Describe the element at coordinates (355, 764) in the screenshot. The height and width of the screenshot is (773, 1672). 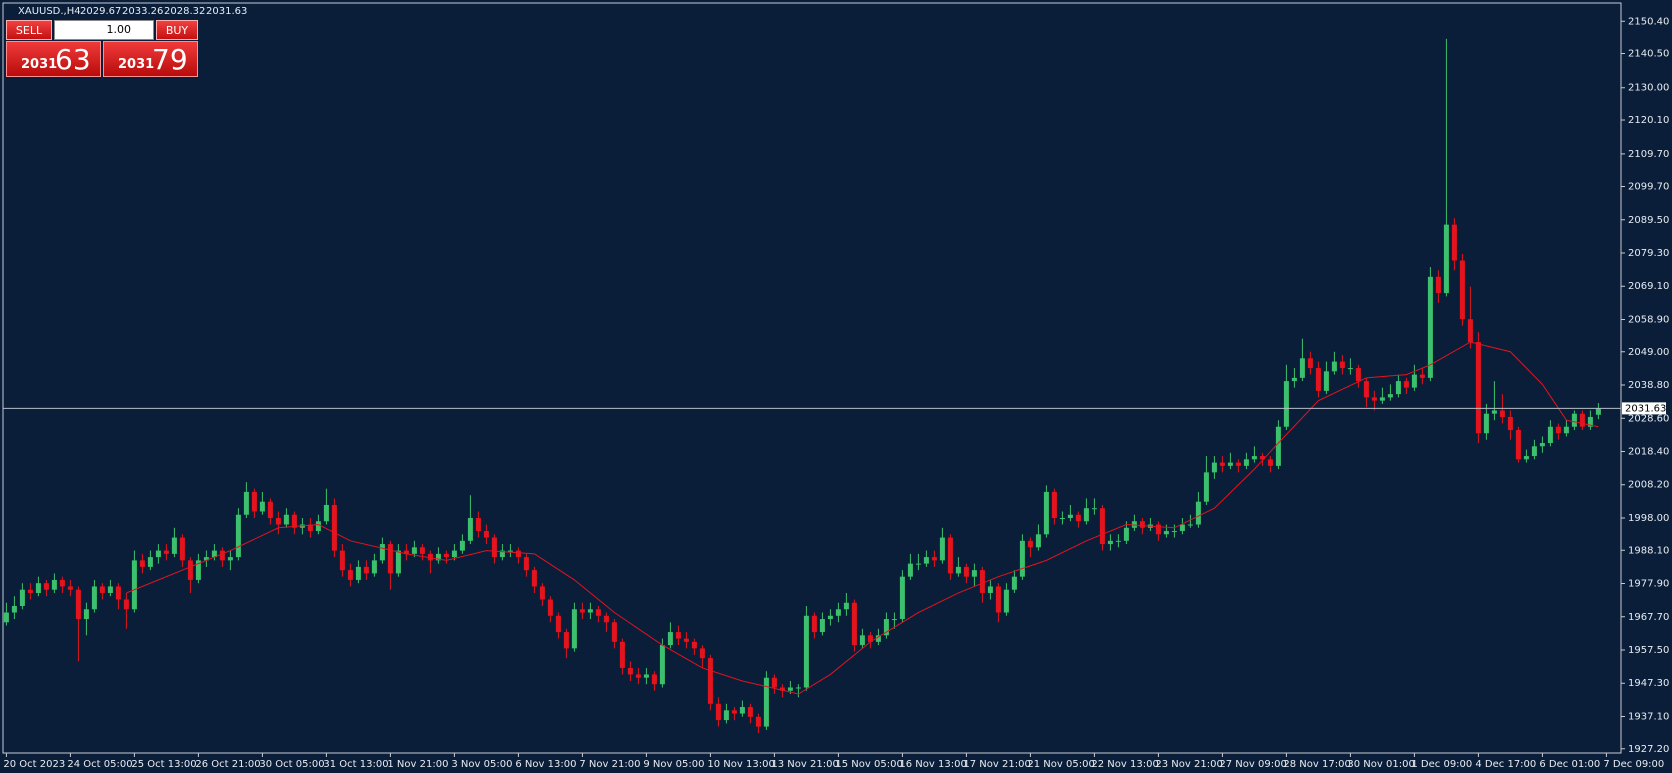
I see `x-tick-label: 31 Oct 13:00` at that location.